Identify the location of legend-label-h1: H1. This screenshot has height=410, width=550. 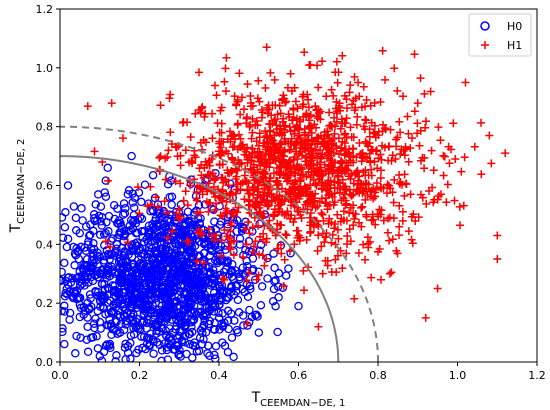
(514, 45).